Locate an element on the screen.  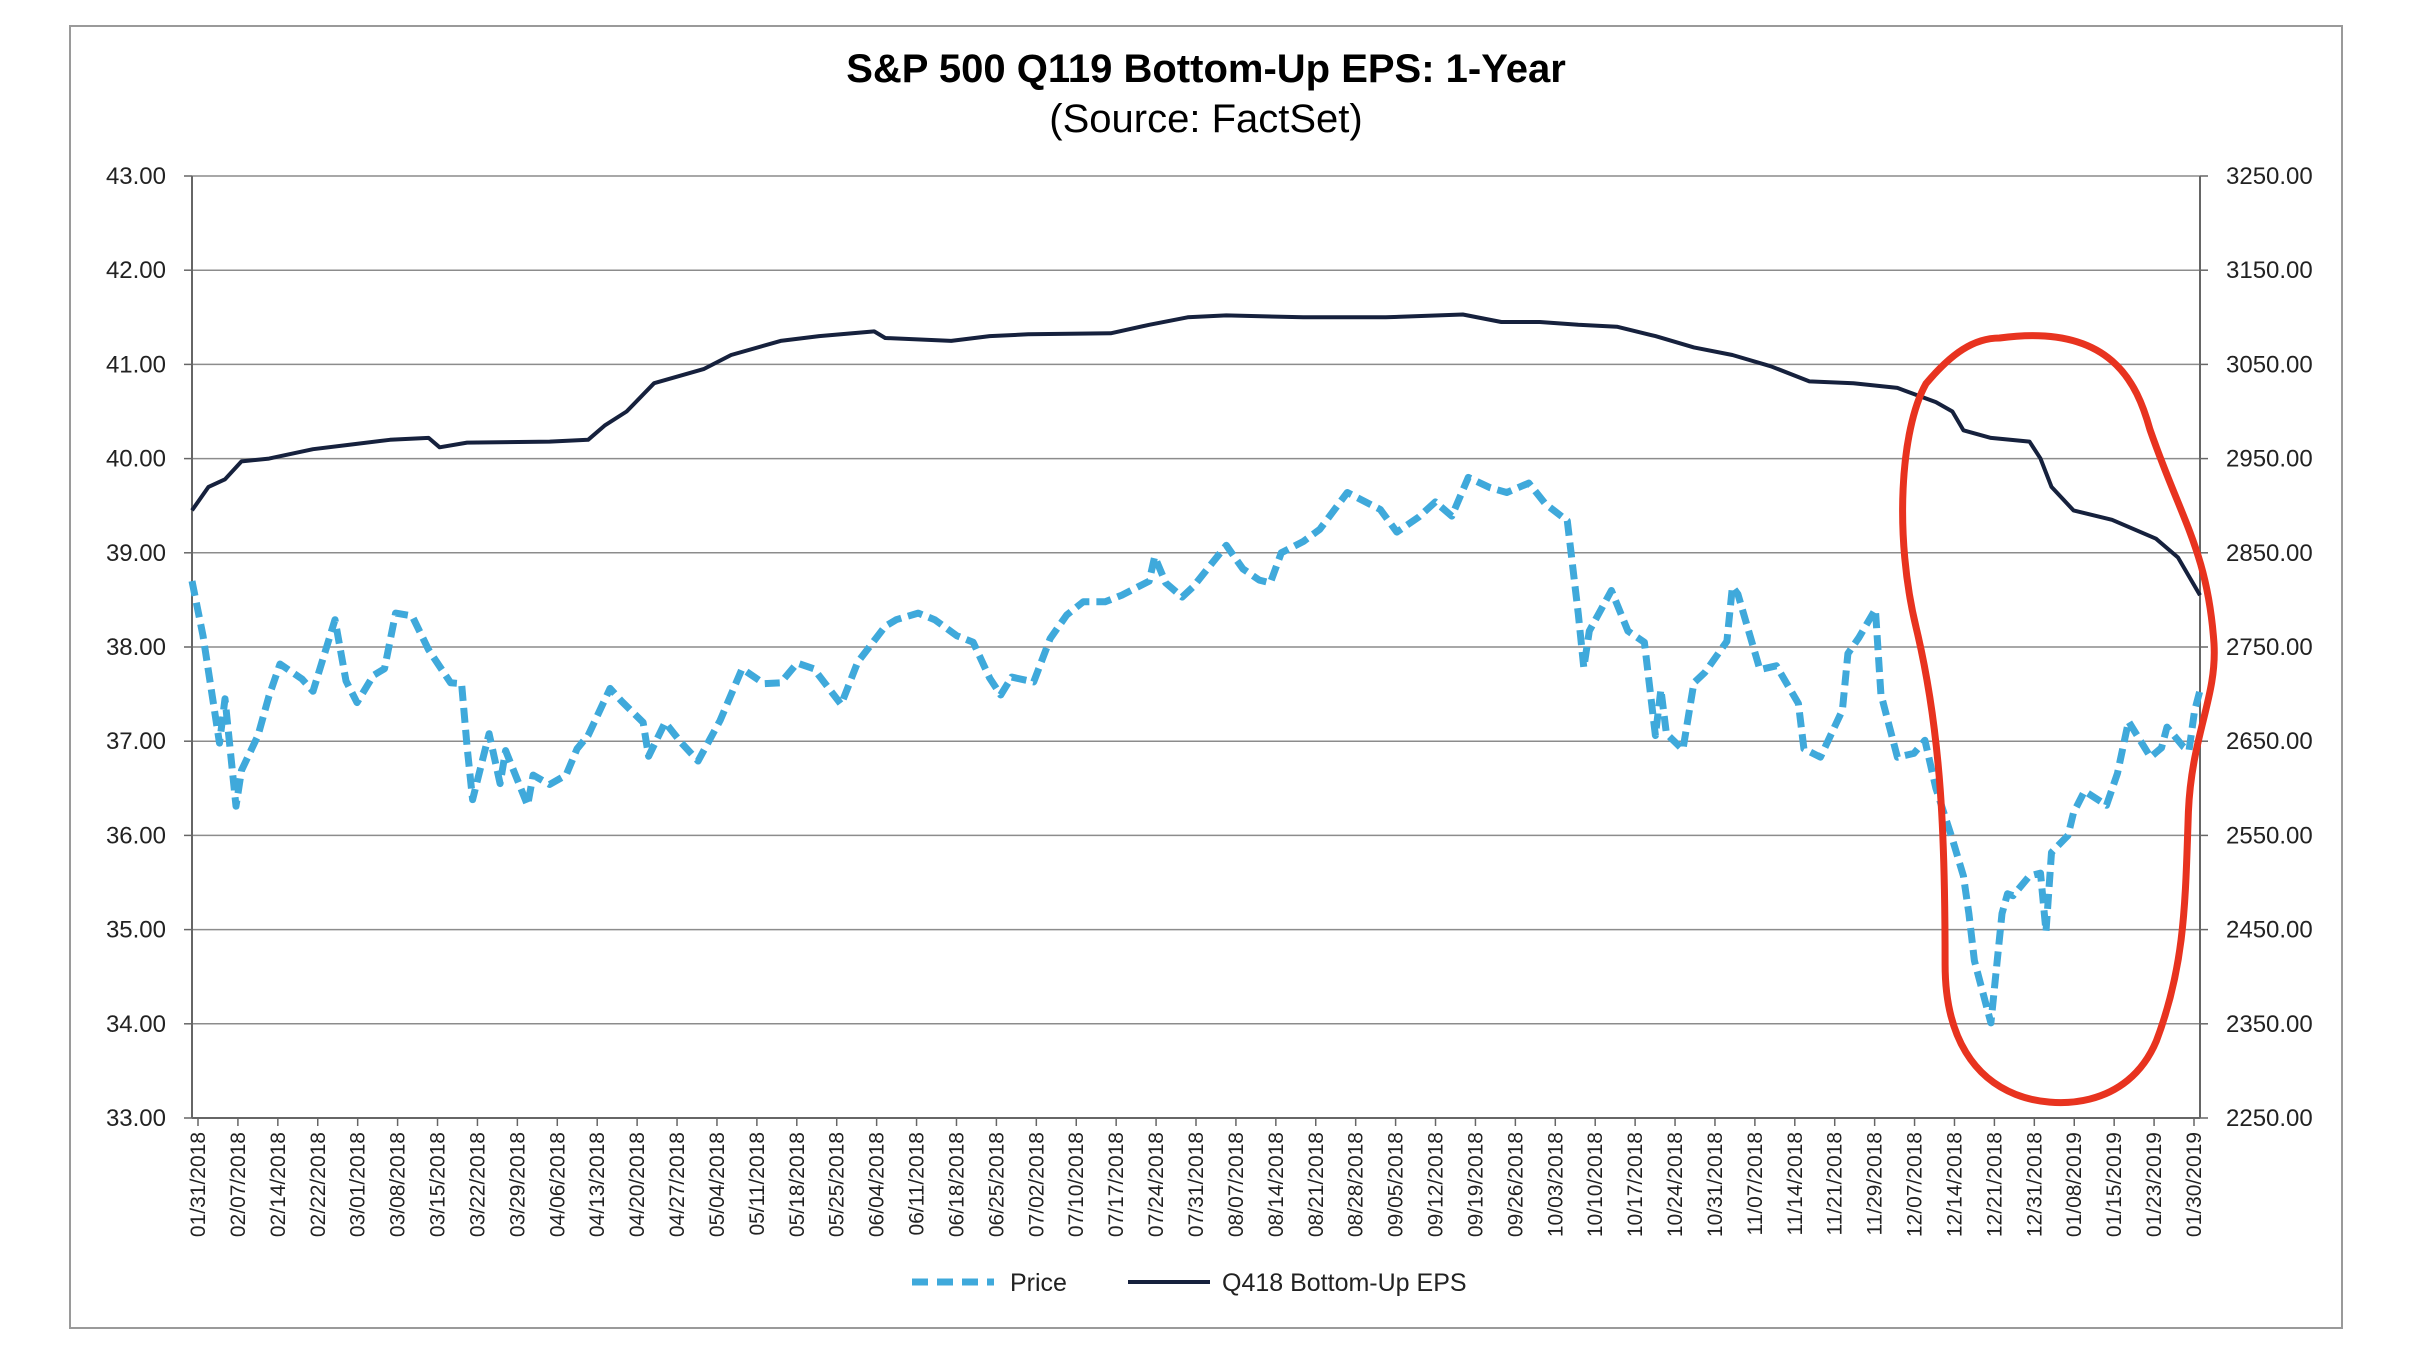
x-tick-label: 10/17/2018 is located at coordinates (1635, 1184).